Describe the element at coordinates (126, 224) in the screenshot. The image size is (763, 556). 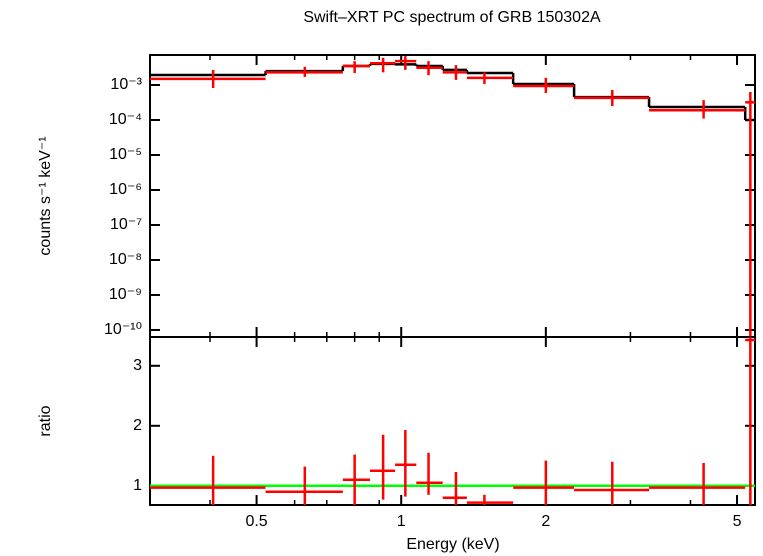
I see `y-tick-label: 10⁻⁷` at that location.